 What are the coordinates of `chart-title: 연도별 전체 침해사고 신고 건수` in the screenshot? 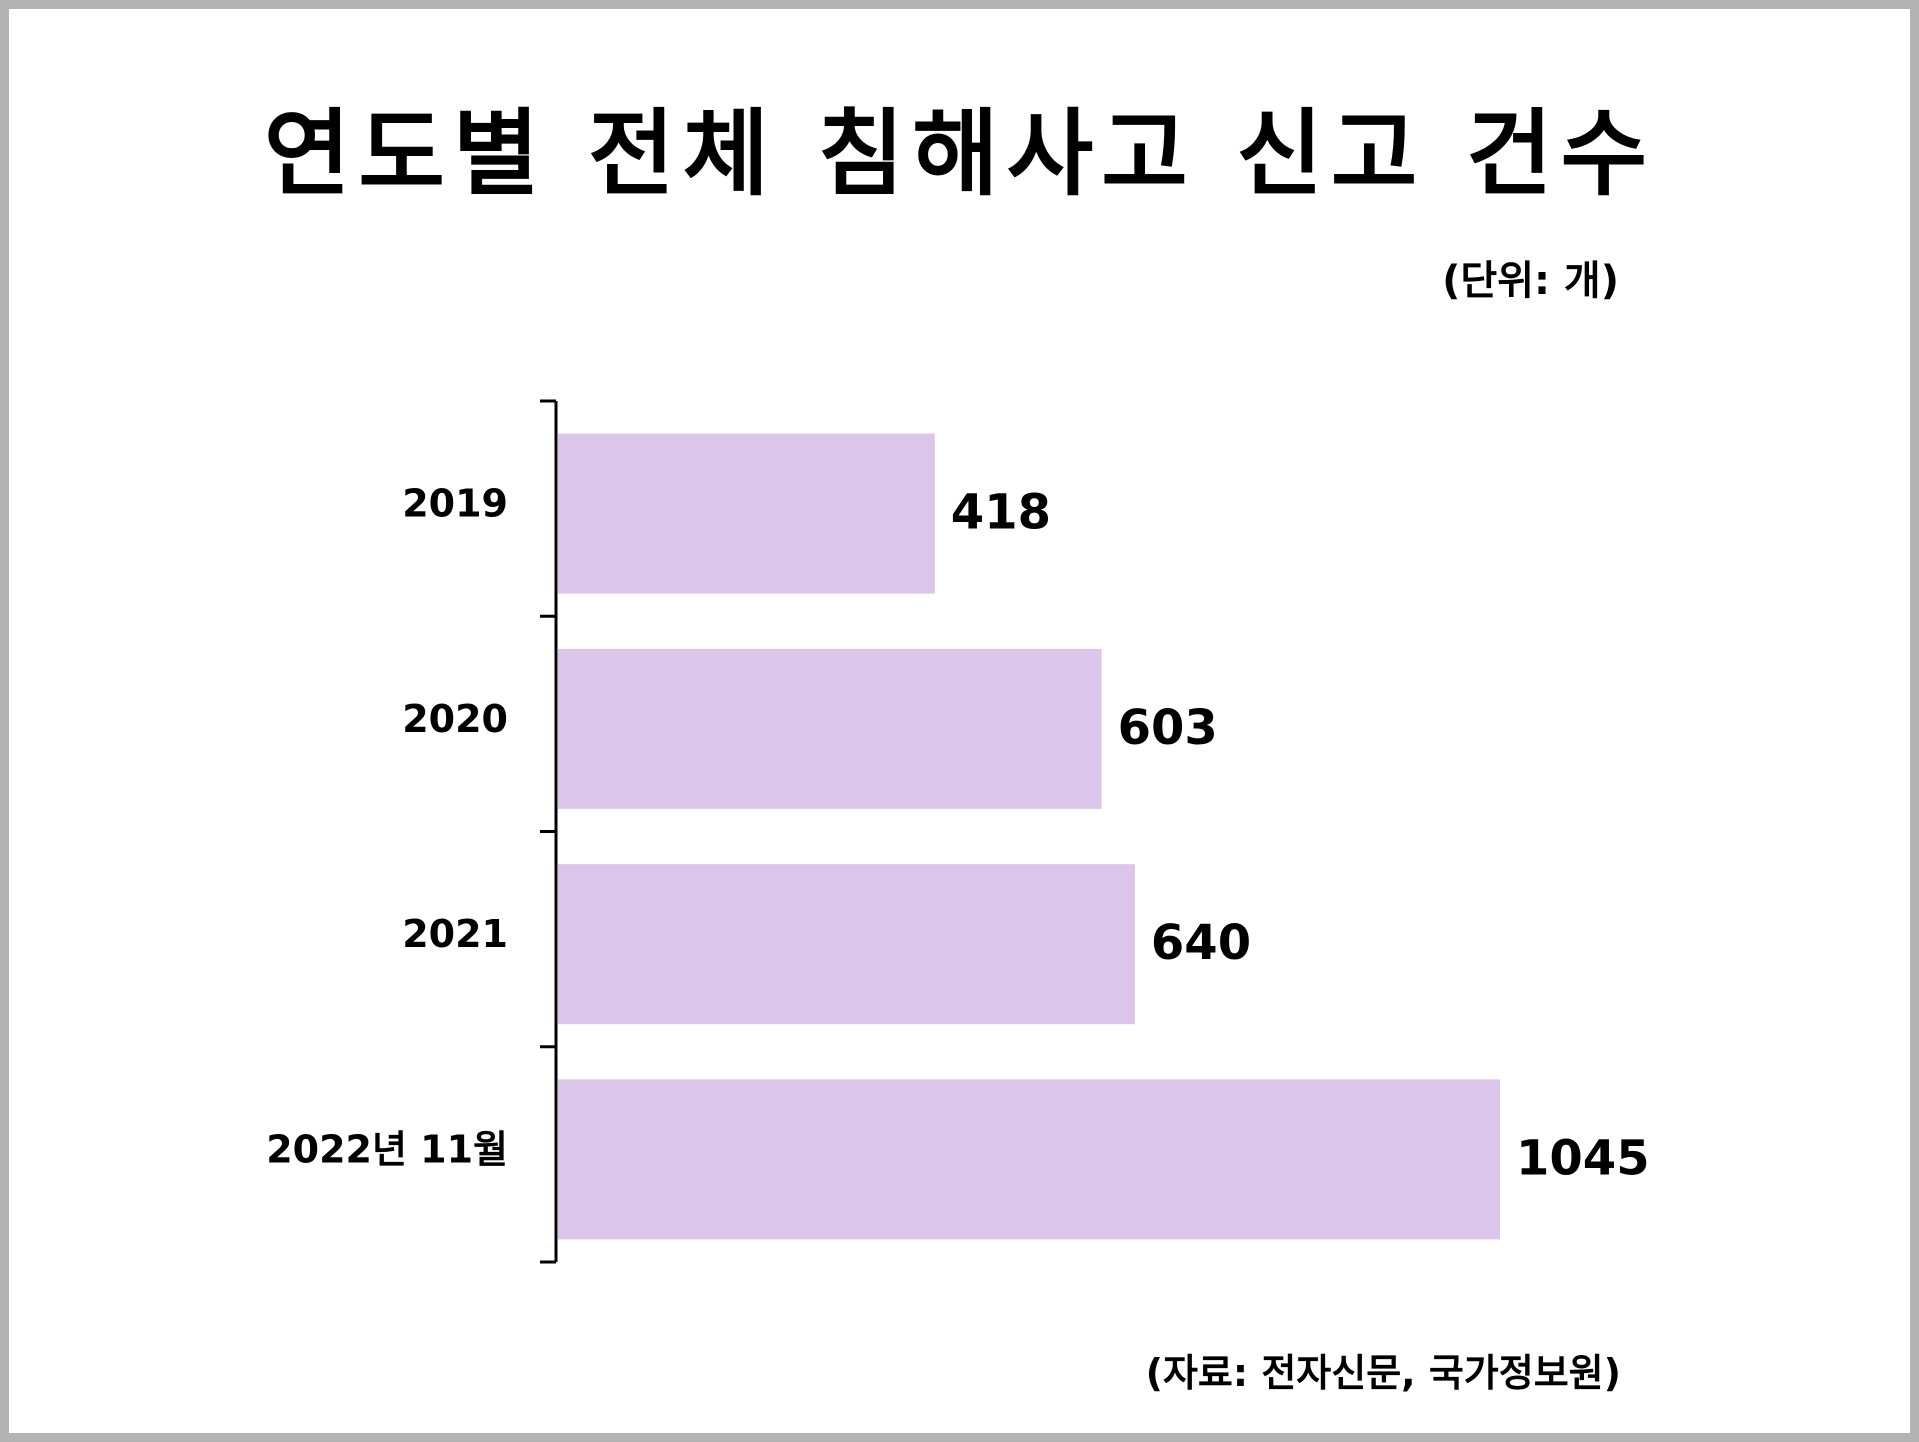 It's located at (959, 154).